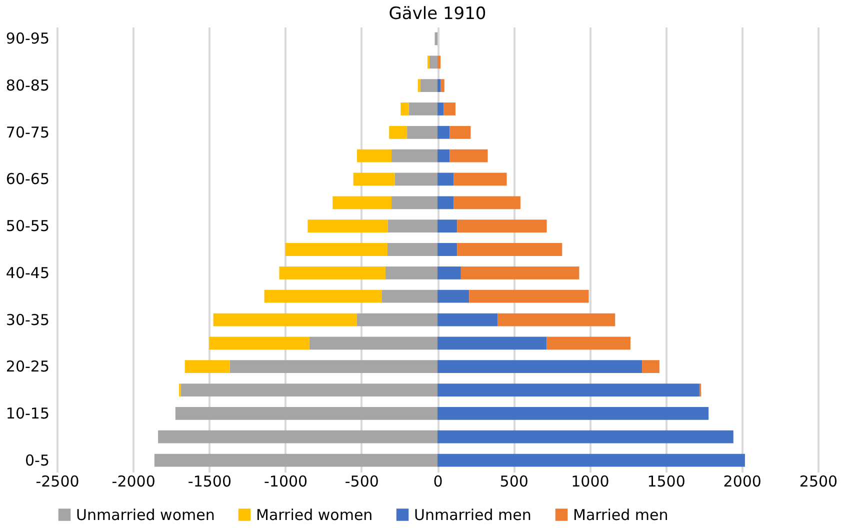 This screenshot has height=528, width=843. I want to click on y-tick-label: 30-35, so click(28, 319).